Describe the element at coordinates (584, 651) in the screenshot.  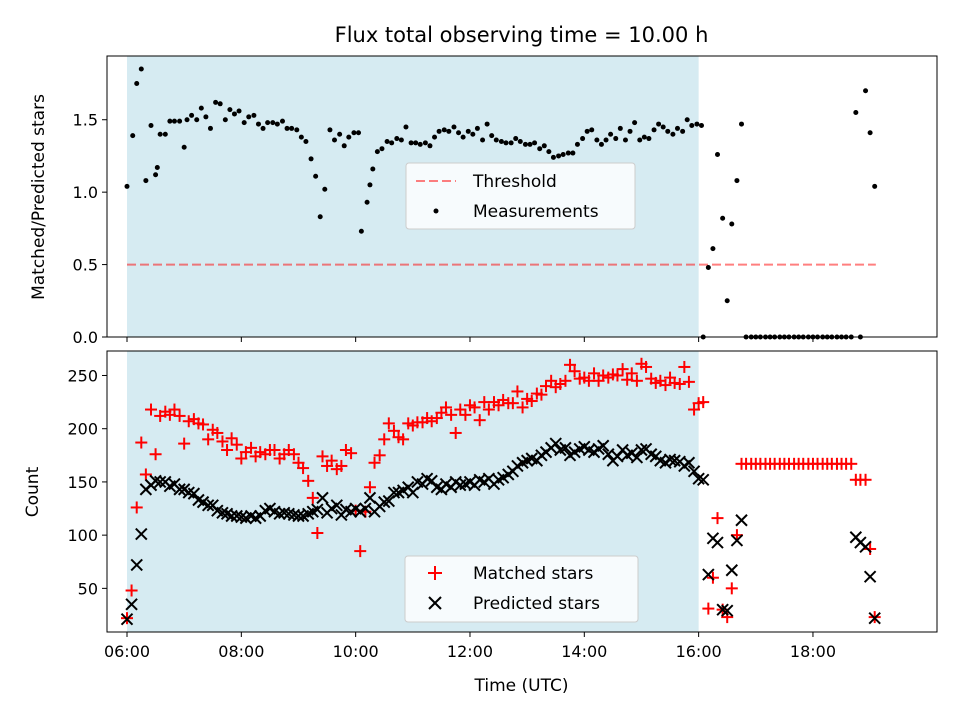
I see `x-tick-label: 14:00` at that location.